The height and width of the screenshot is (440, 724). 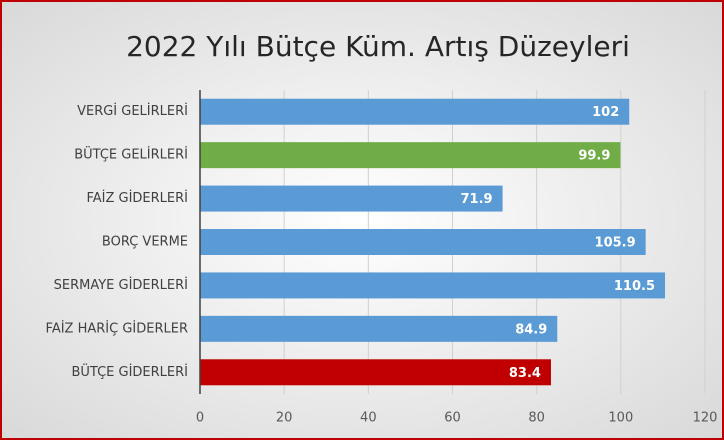 What do you see at coordinates (536, 418) in the screenshot?
I see `x-tick-label: 80` at bounding box center [536, 418].